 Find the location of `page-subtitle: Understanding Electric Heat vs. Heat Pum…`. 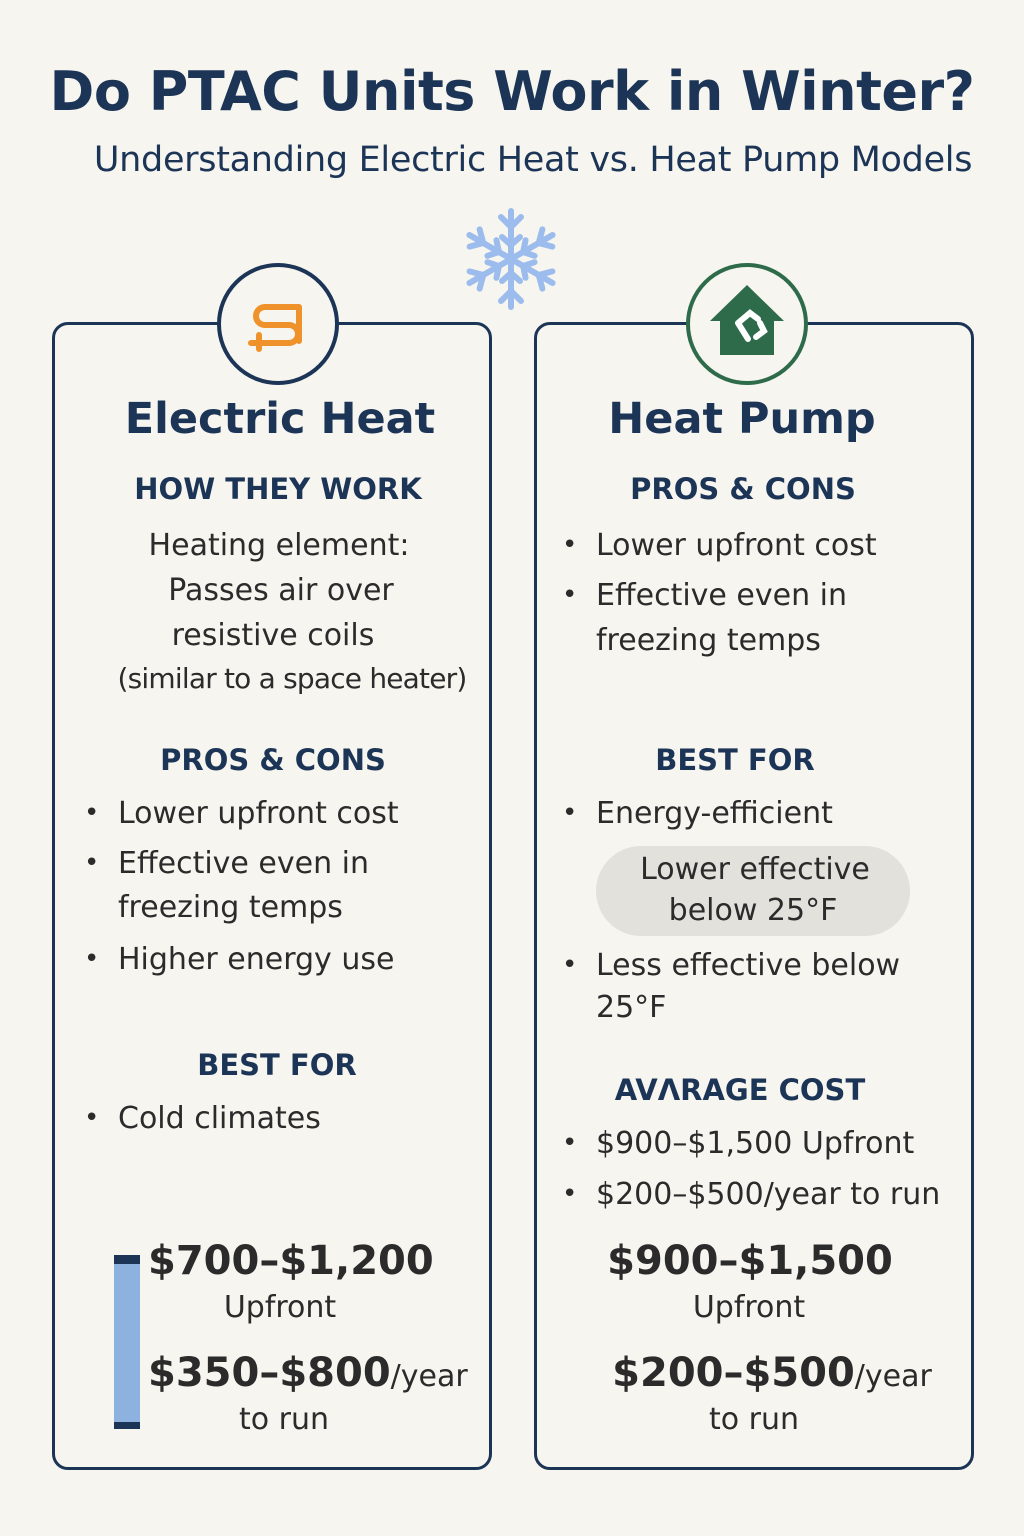

page-subtitle: Understanding Electric Heat vs. Heat Pum… is located at coordinates (533, 160).